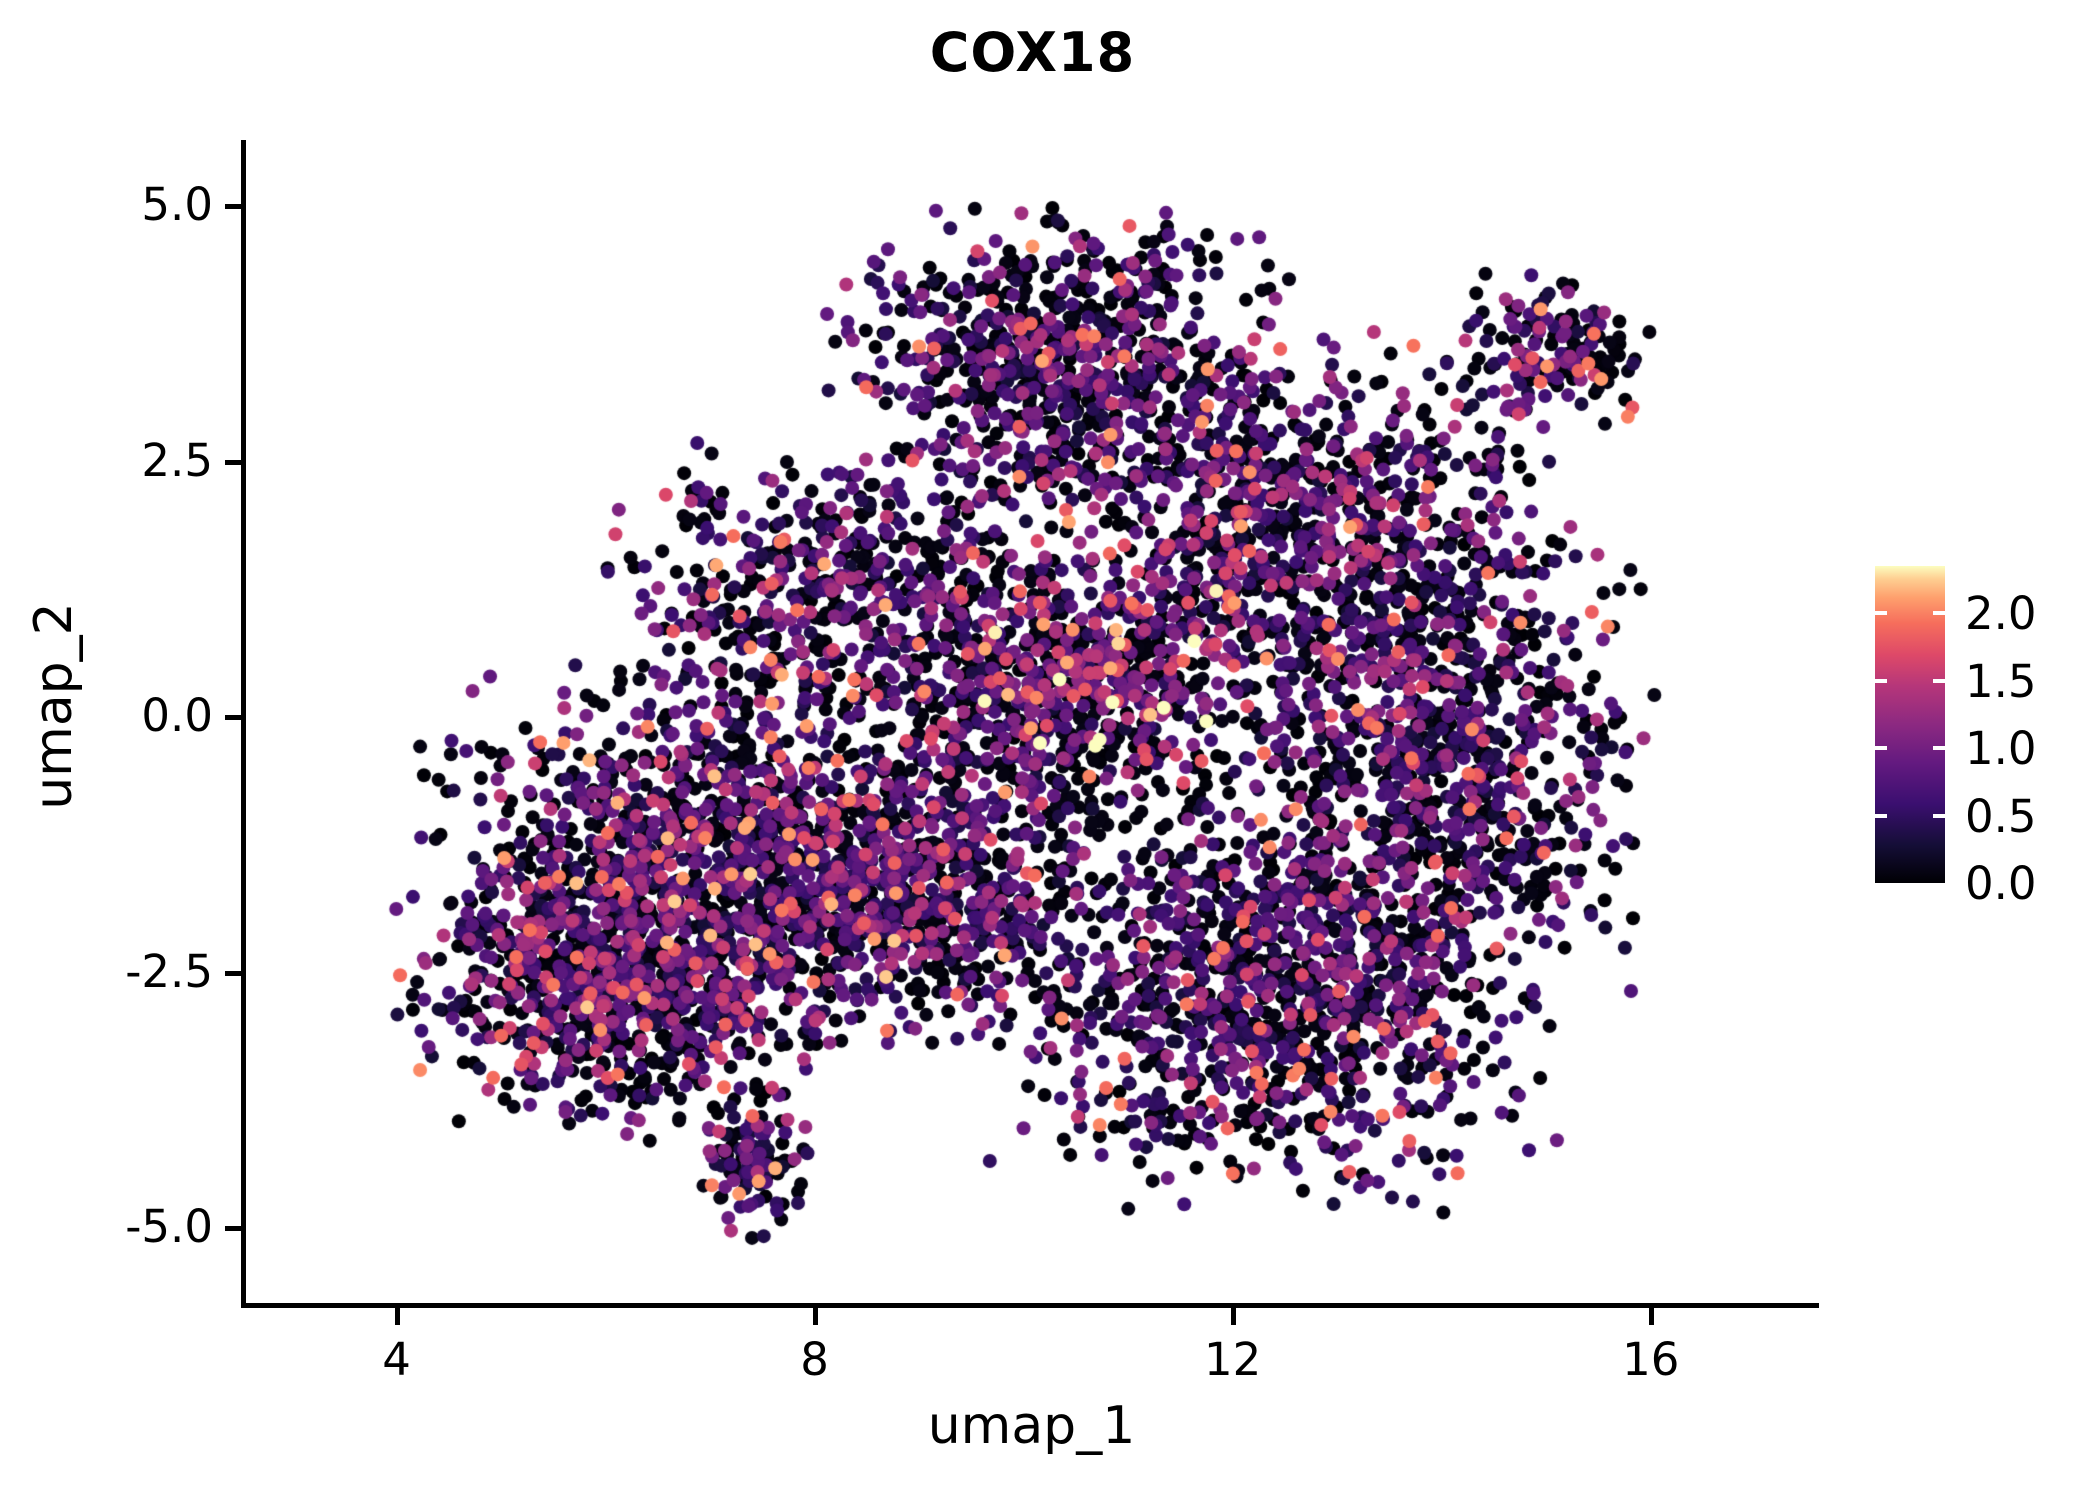 Image resolution: width=2100 pixels, height=1500 pixels. What do you see at coordinates (169, 1227) in the screenshot?
I see `y-tick-label: -5.0` at bounding box center [169, 1227].